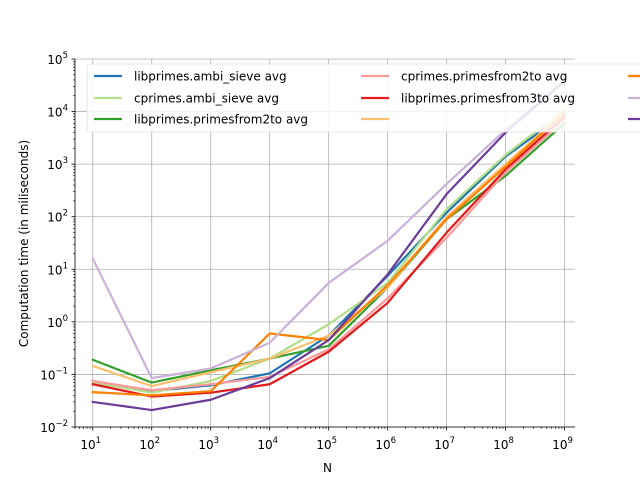 Image resolution: width=640 pixels, height=480 pixels. Describe the element at coordinates (208, 444) in the screenshot. I see `x-tick-label: 10³` at that location.